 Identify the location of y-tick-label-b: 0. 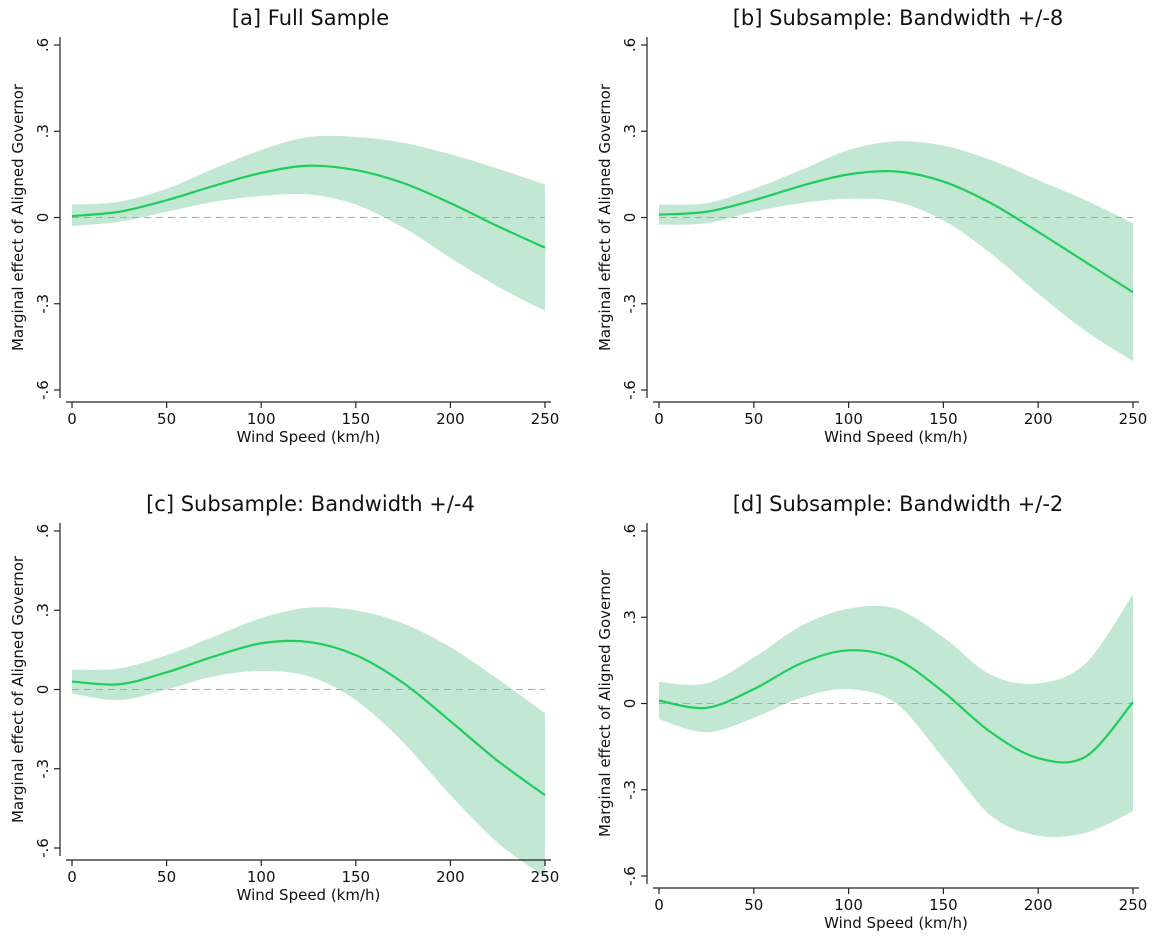
(630, 218).